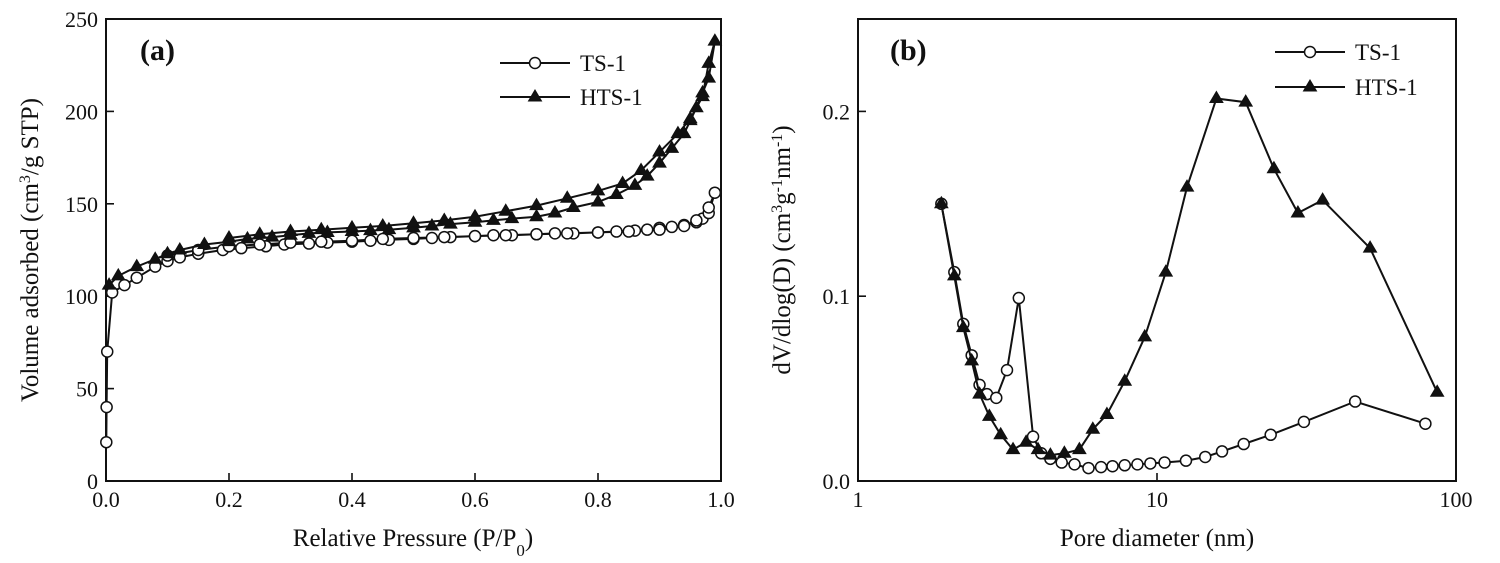 The height and width of the screenshot is (563, 1500). I want to click on x-tick-label: 0.4, so click(352, 499).